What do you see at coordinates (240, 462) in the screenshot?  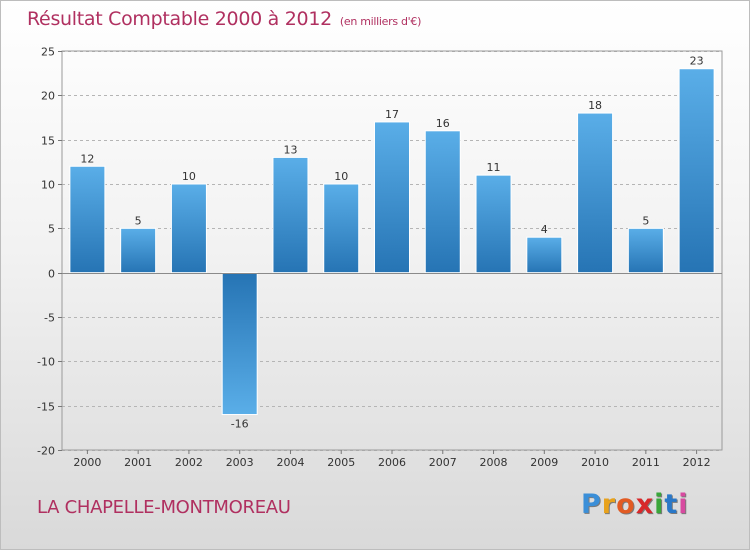 I see `x-tick-label: 2003` at bounding box center [240, 462].